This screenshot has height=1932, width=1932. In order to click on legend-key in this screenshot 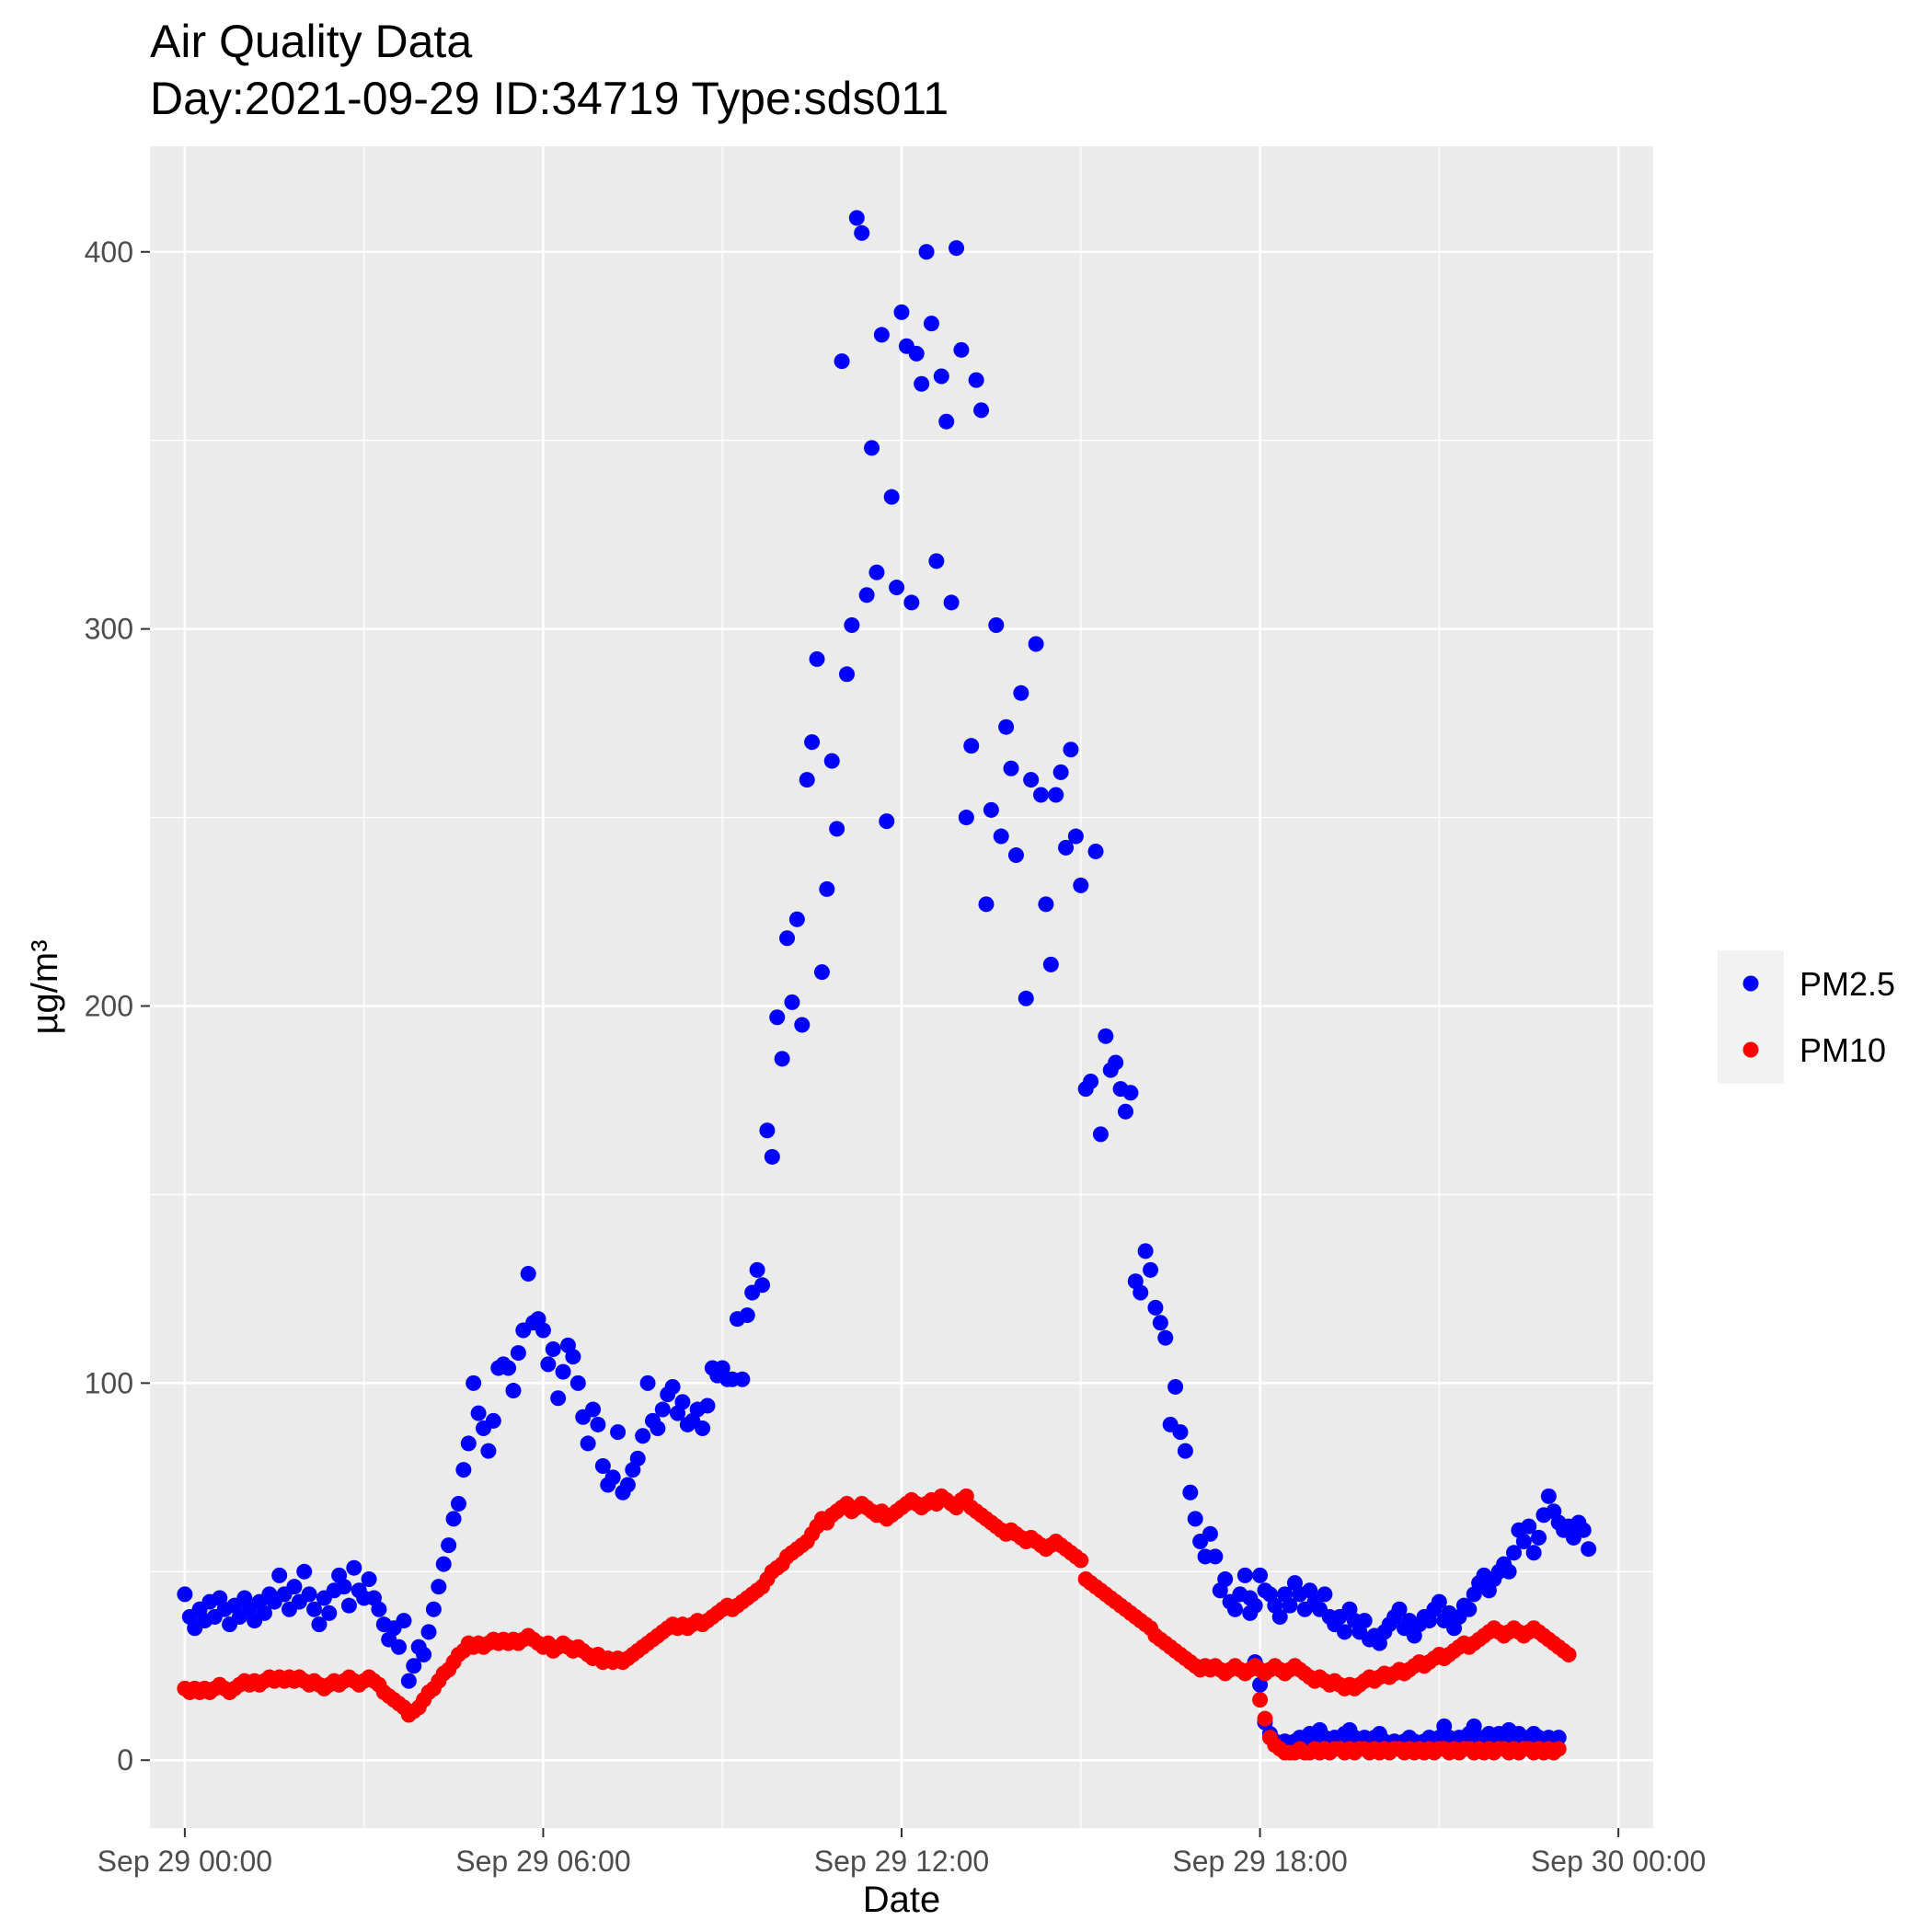, I will do `click(1750, 983)`.